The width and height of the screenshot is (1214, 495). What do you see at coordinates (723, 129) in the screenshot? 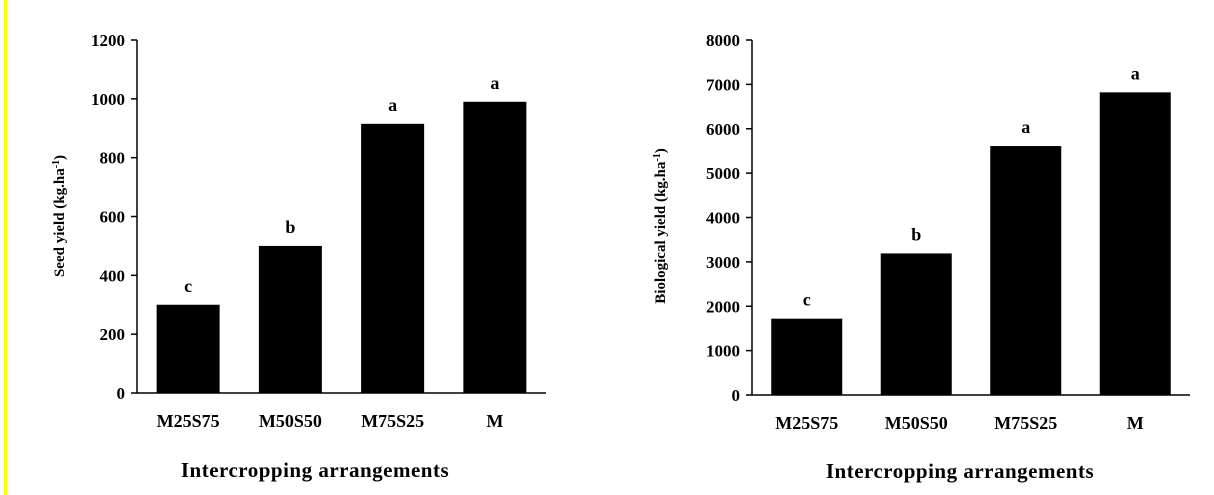
I see `y-tick-label: 6000` at bounding box center [723, 129].